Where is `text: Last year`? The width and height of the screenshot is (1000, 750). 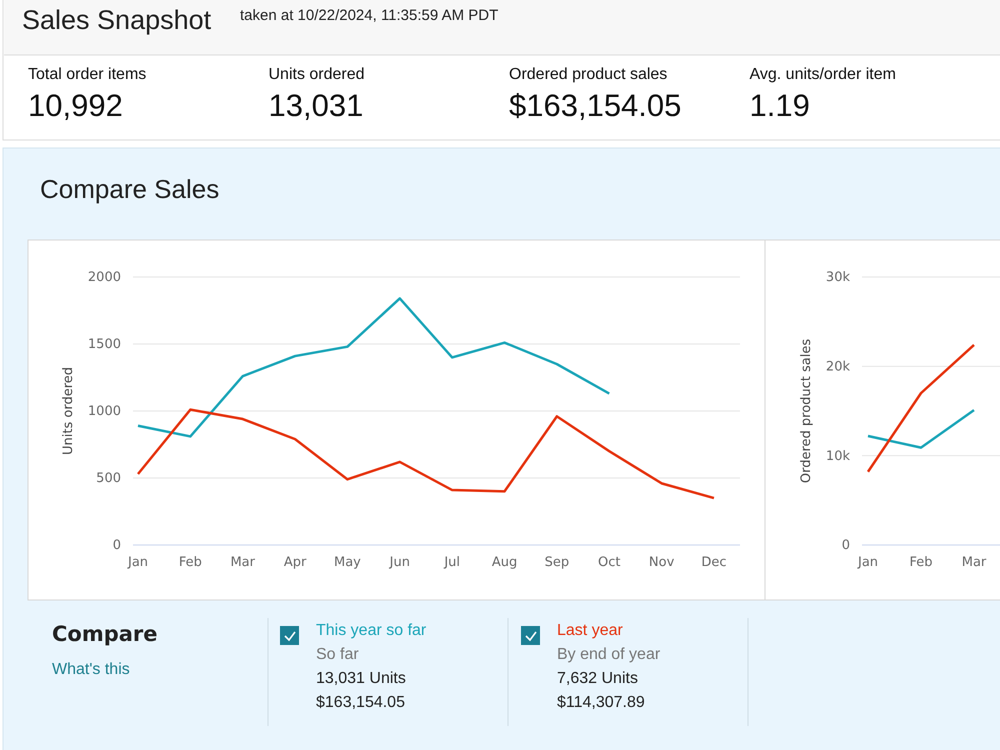 text: Last year is located at coordinates (590, 630).